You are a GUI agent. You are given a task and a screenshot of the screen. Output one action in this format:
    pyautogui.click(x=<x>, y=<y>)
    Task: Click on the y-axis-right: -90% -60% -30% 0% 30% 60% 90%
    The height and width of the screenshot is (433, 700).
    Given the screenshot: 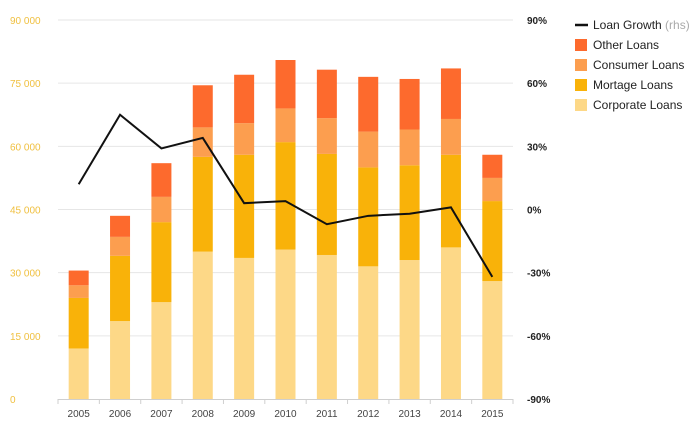 What is the action you would take?
    pyautogui.click(x=538, y=211)
    